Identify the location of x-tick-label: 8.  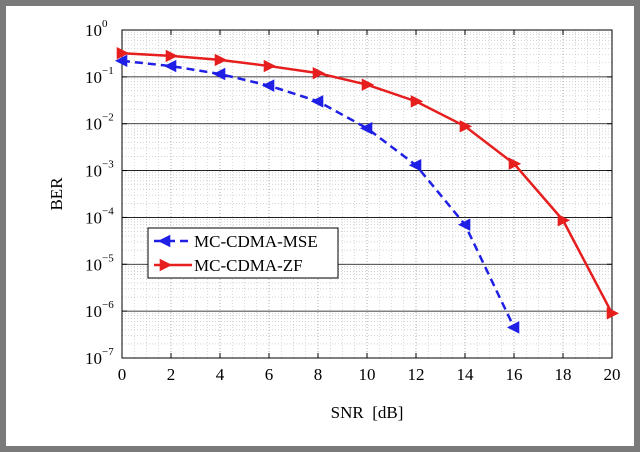
(318, 374).